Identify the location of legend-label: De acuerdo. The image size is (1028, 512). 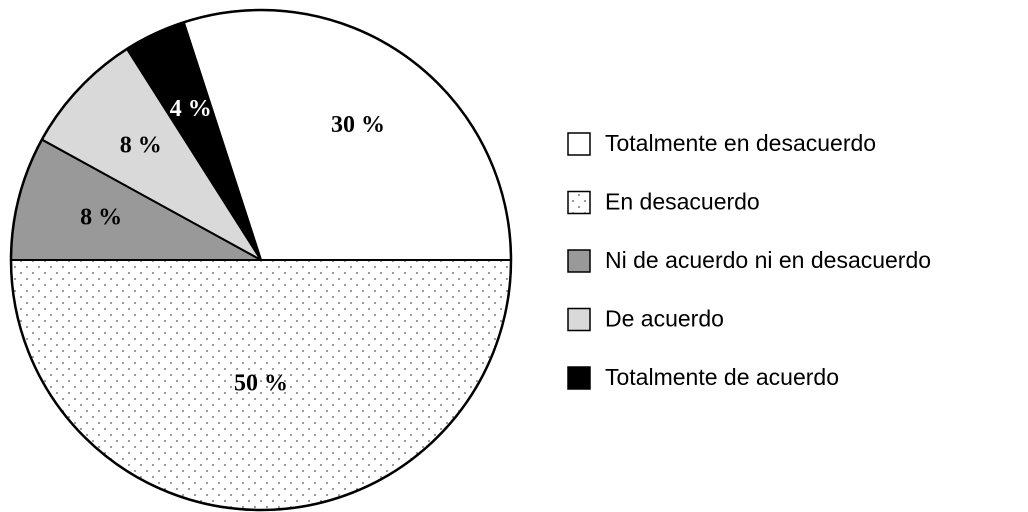
(664, 319).